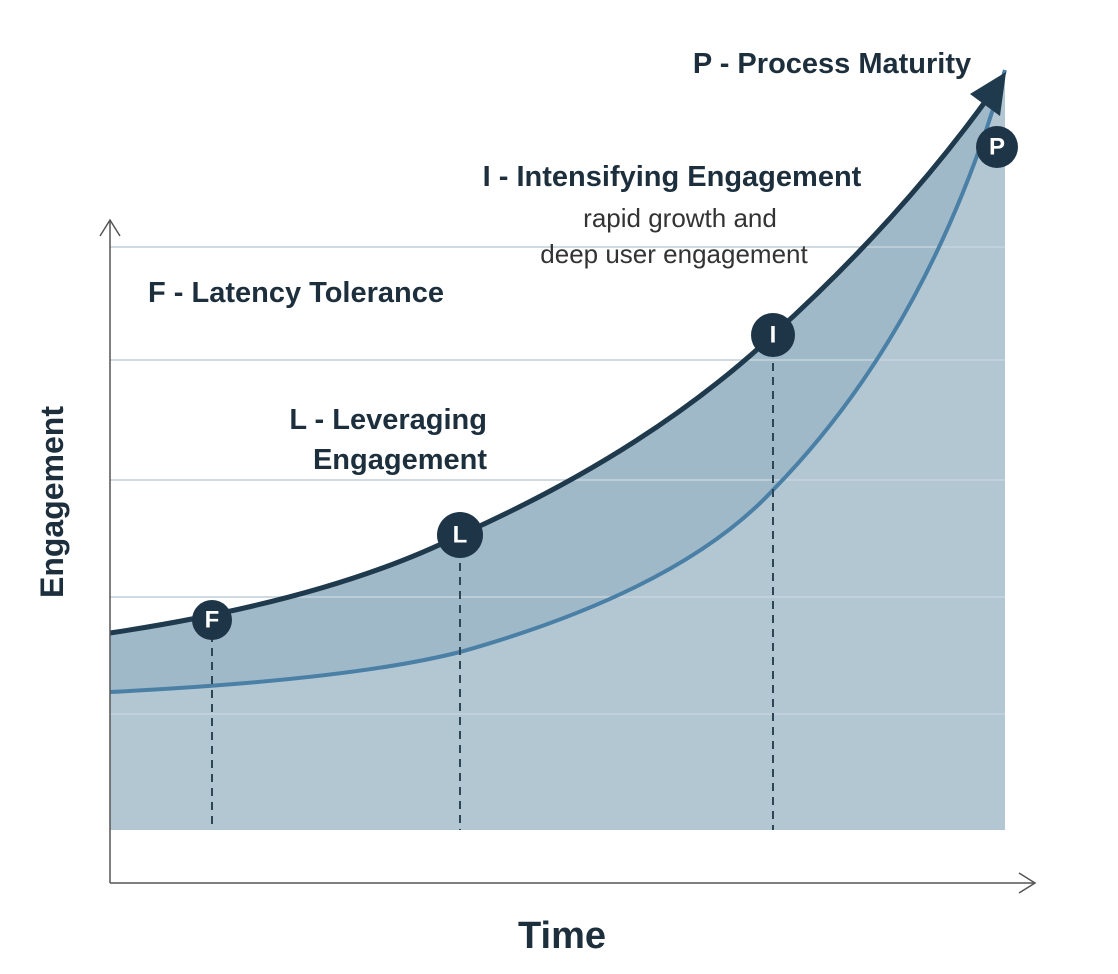 Image resolution: width=1118 pixels, height=974 pixels. Describe the element at coordinates (562, 936) in the screenshot. I see `x-axis-label: Time` at that location.